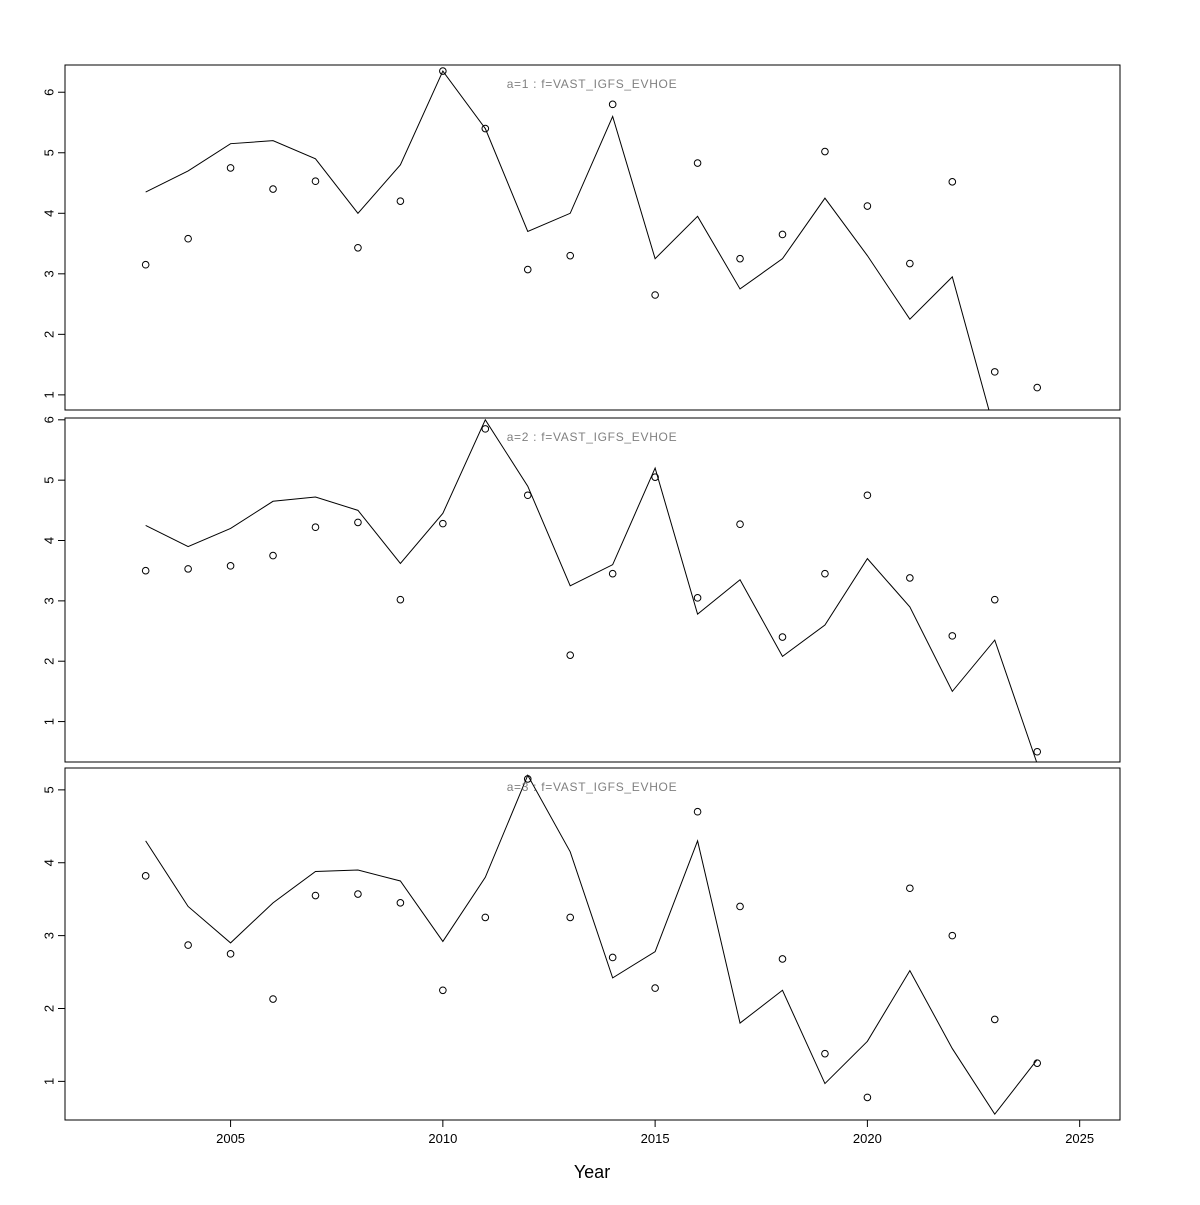  I want to click on panel-1-y-axis: 1 2 3 4 5 6, so click(53, 243).